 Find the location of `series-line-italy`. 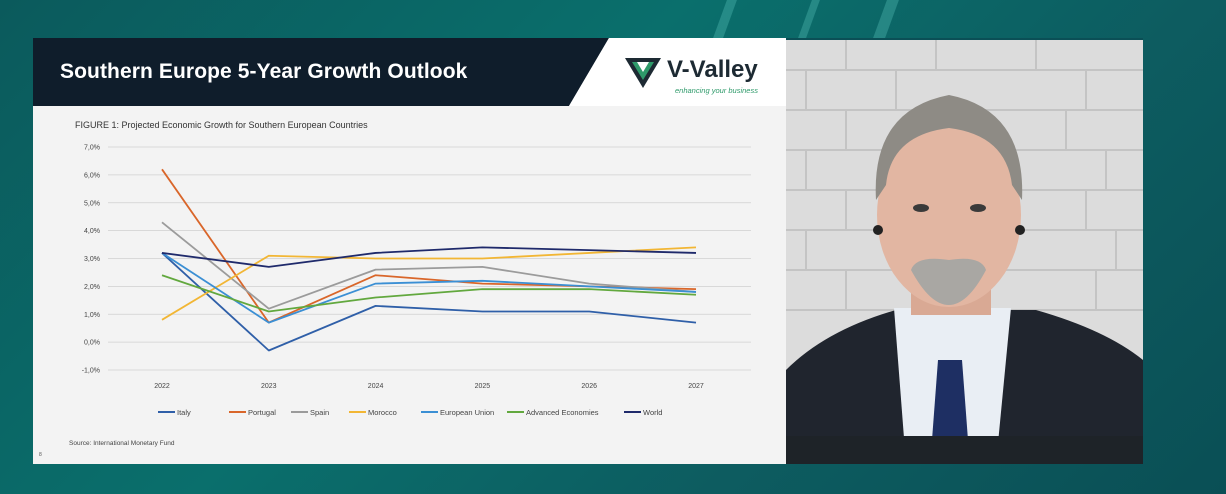

series-line-italy is located at coordinates (429, 302).